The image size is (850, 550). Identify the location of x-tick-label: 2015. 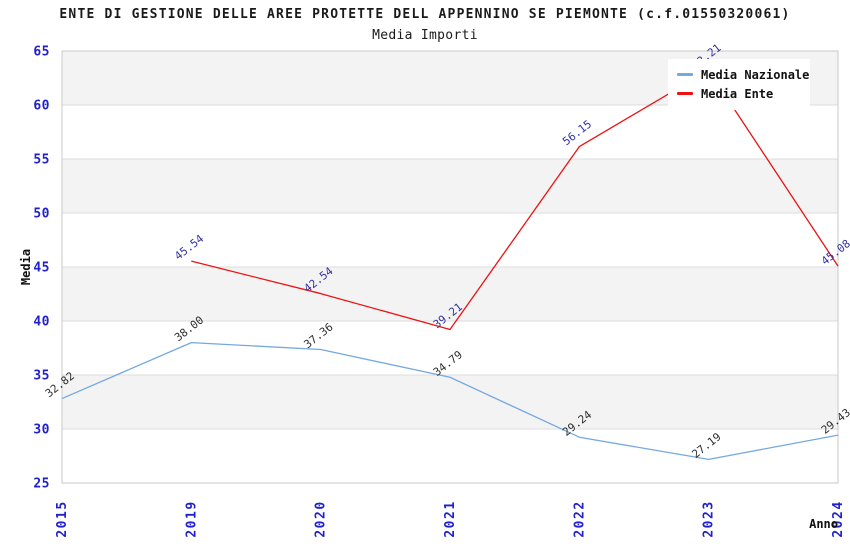
(62, 518).